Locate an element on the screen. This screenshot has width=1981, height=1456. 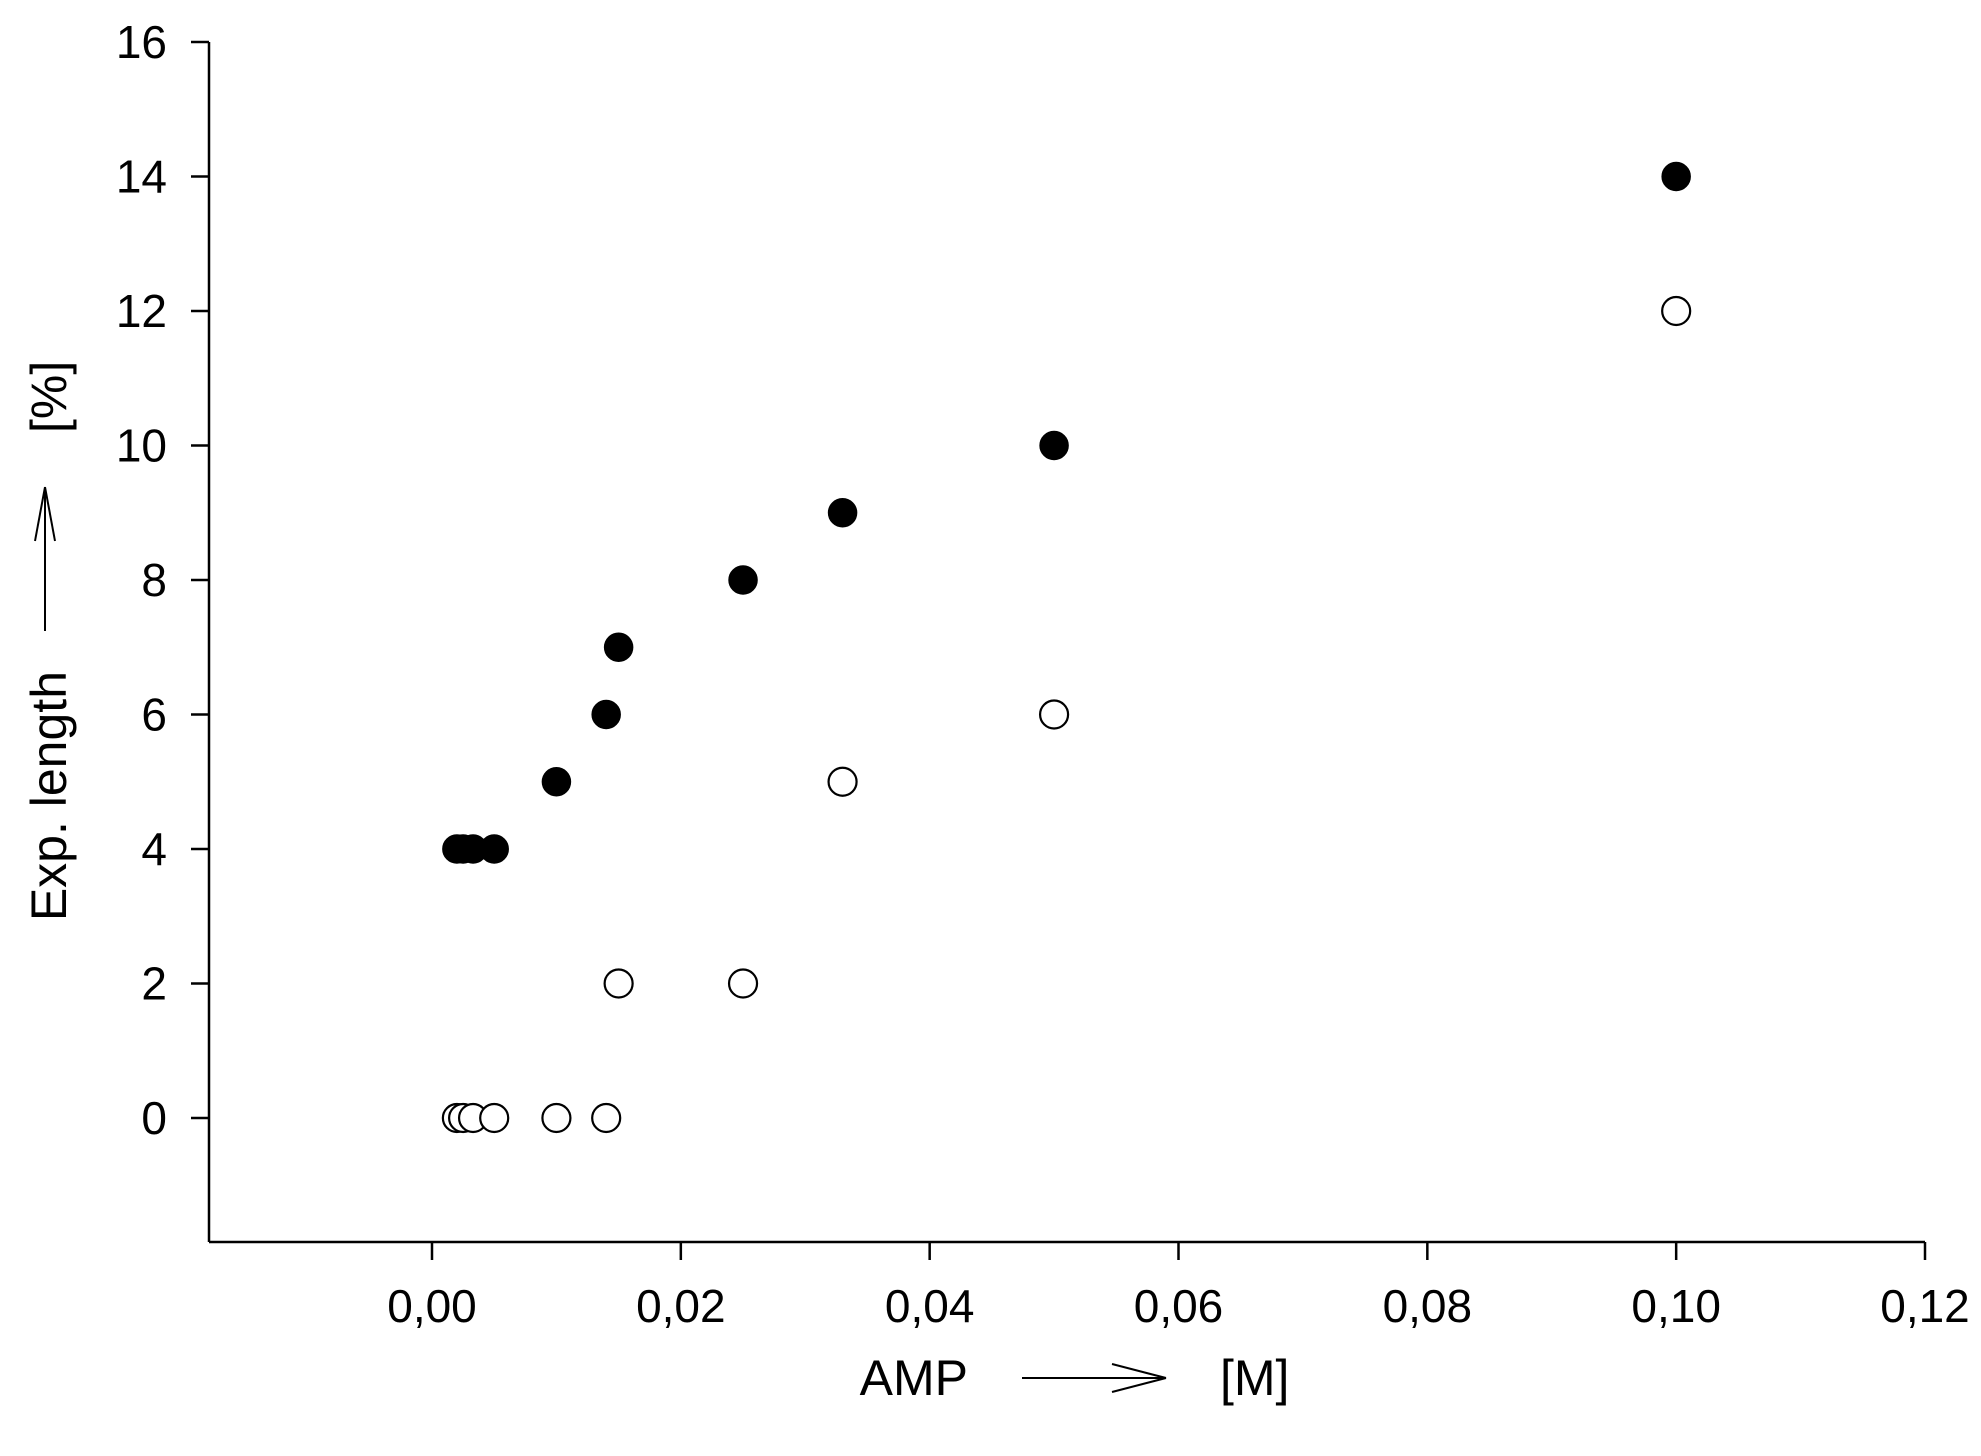
y-tick-label: 4 is located at coordinates (154, 849).